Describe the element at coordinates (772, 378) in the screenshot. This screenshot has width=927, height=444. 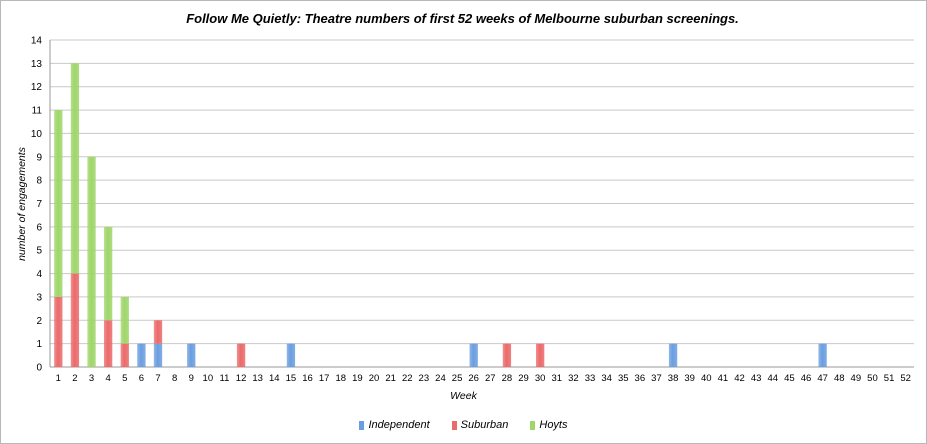
I see `x-tick-label: 44` at that location.